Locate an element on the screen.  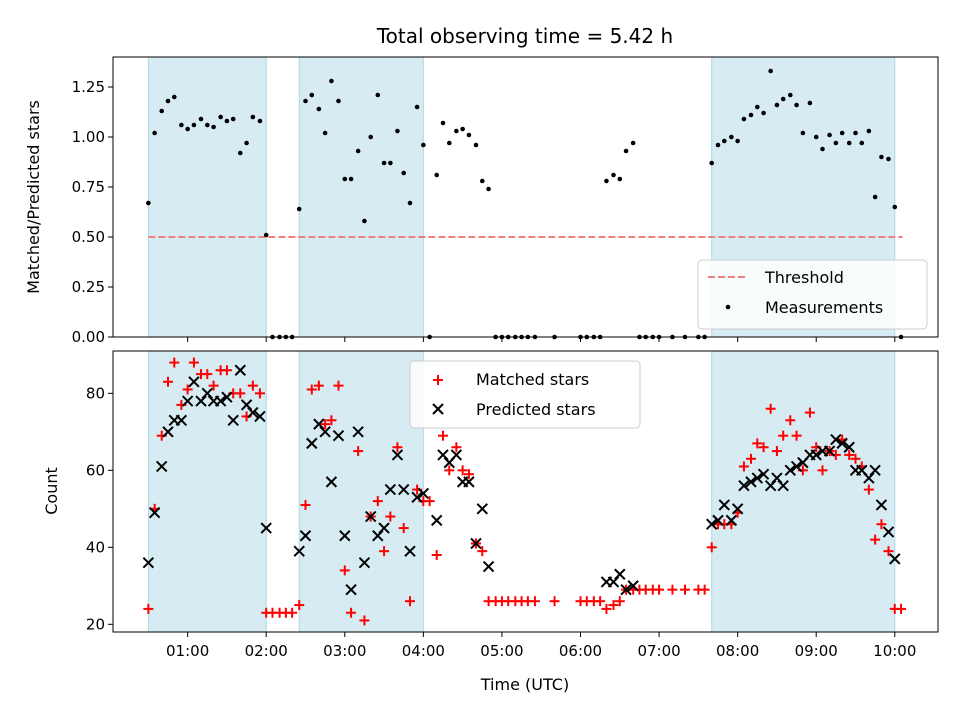
top-y-tick-label: 0.00 is located at coordinates (88, 337).